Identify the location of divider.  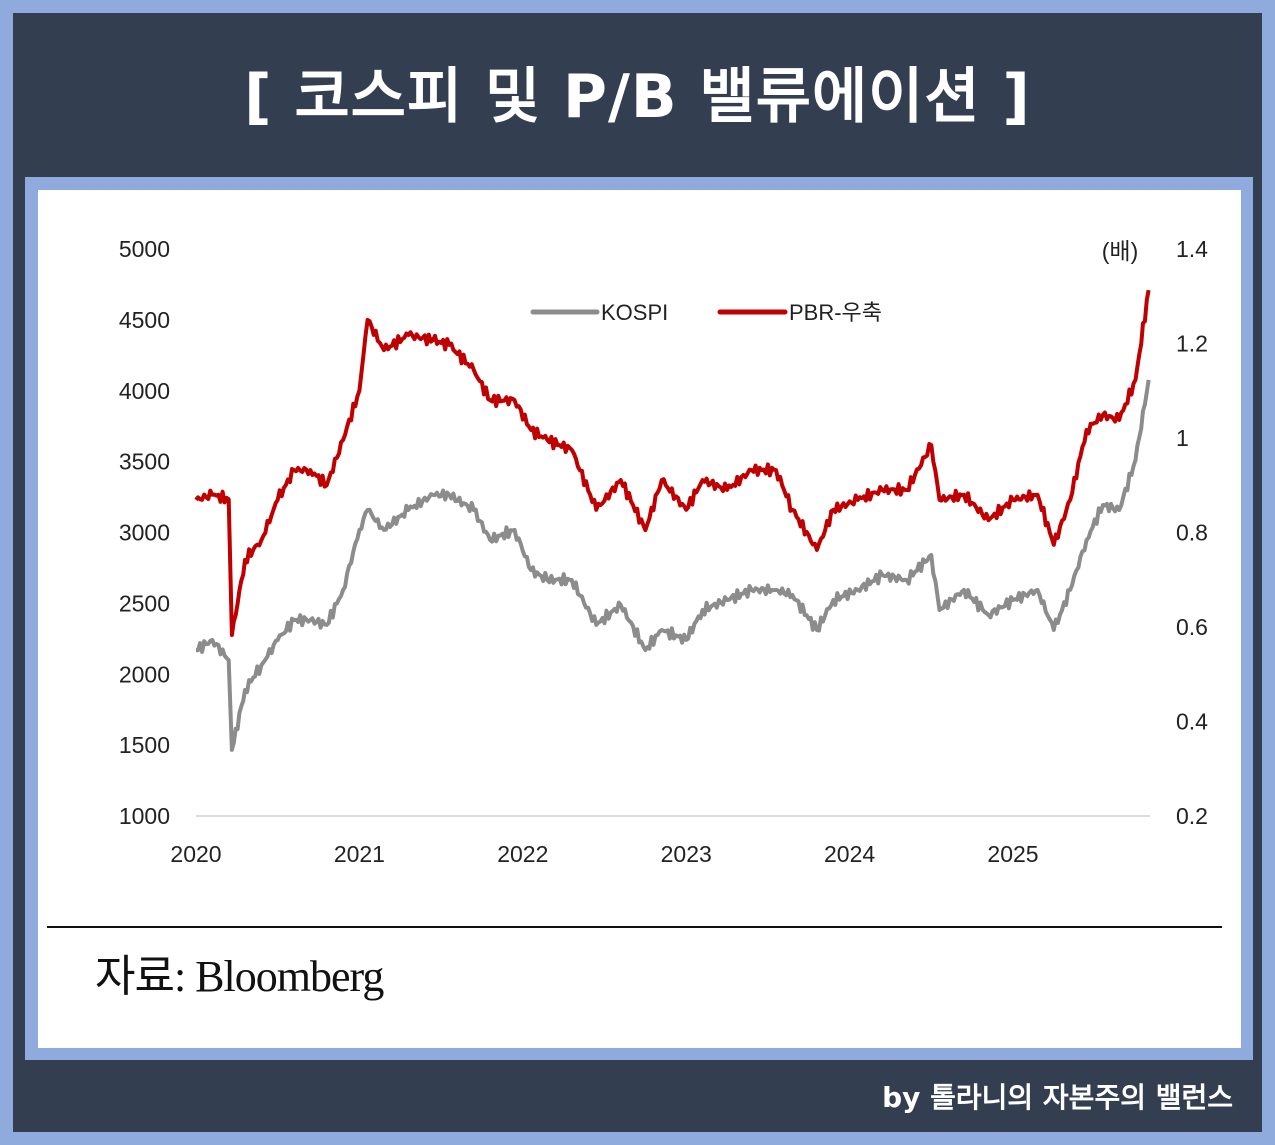
(634, 927).